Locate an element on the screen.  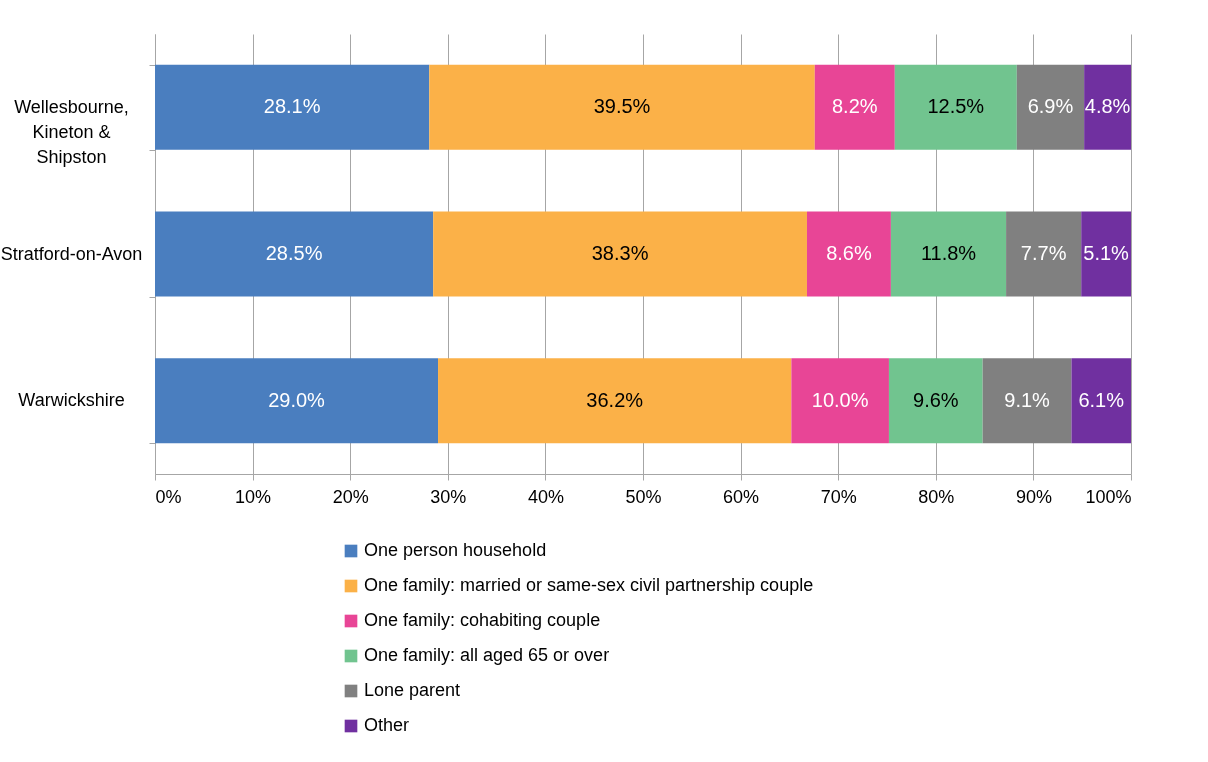
data-label: 11.8% is located at coordinates (948, 253).